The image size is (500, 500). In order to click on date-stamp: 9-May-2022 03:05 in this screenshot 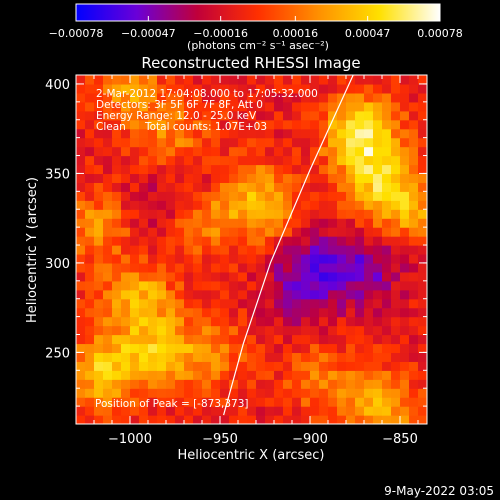, I will do `click(439, 491)`.